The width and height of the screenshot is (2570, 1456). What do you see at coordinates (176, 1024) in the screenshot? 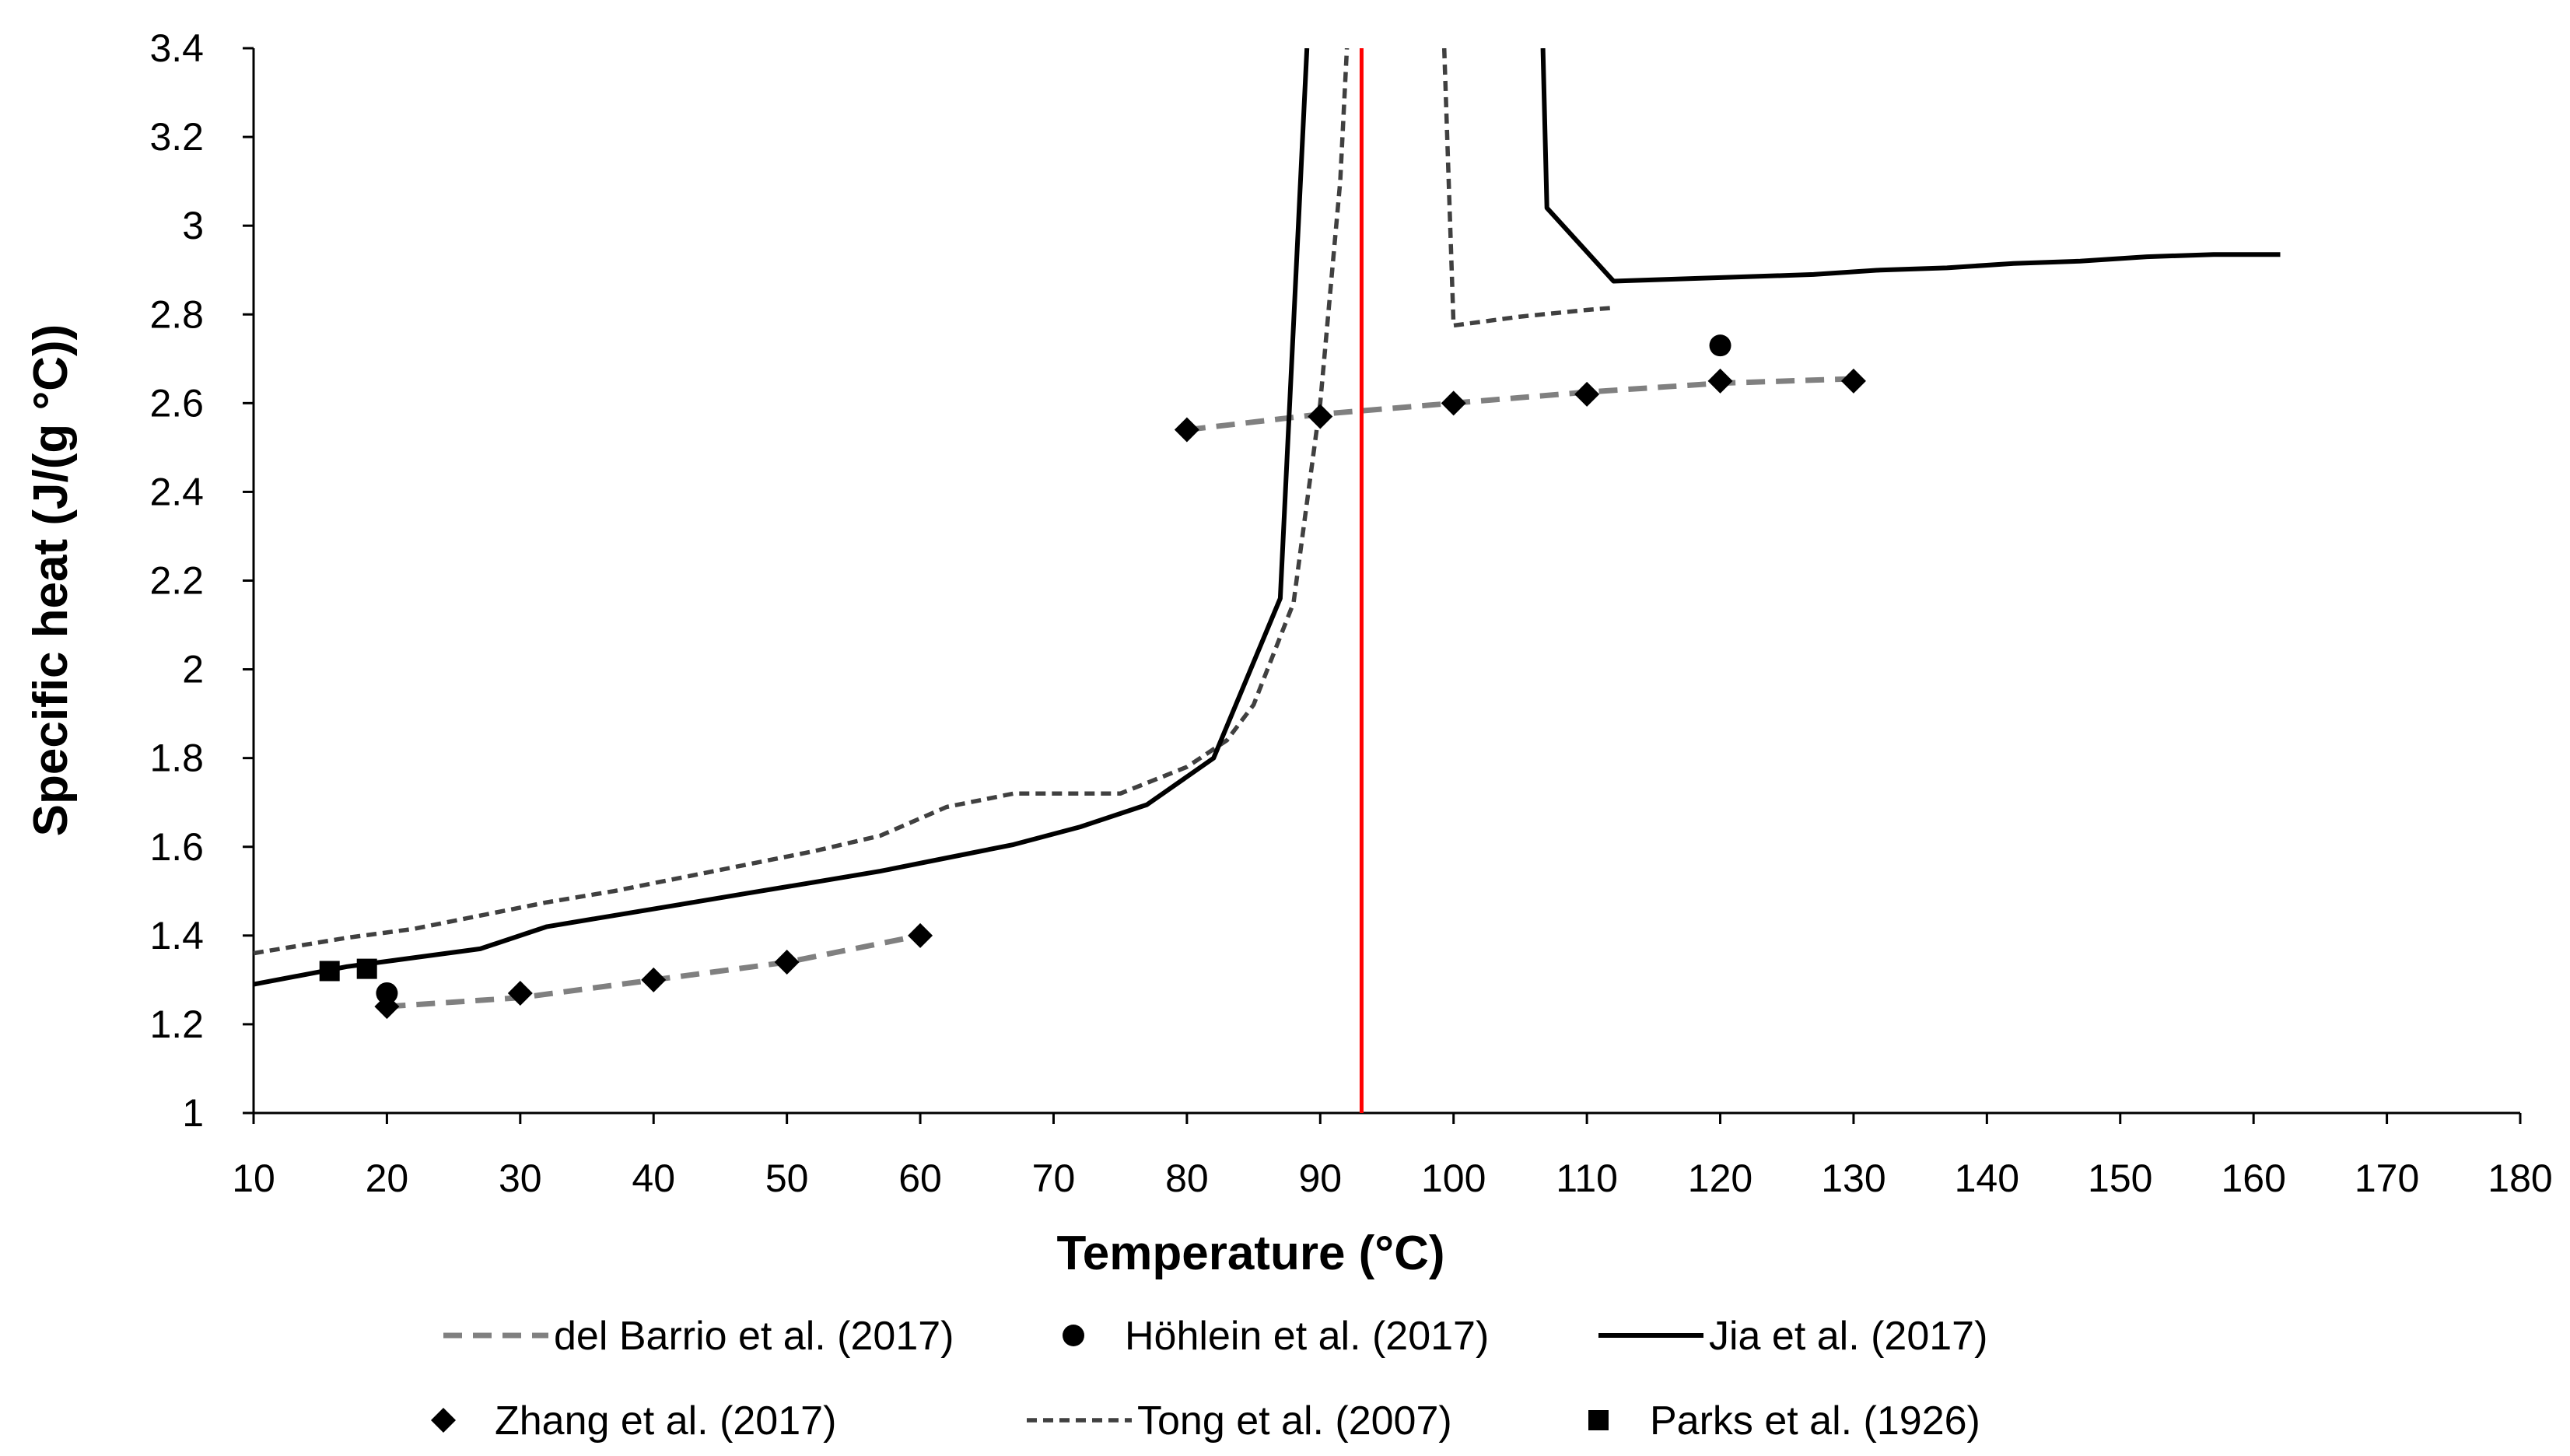
I see `y-tick-label: 1.2` at bounding box center [176, 1024].